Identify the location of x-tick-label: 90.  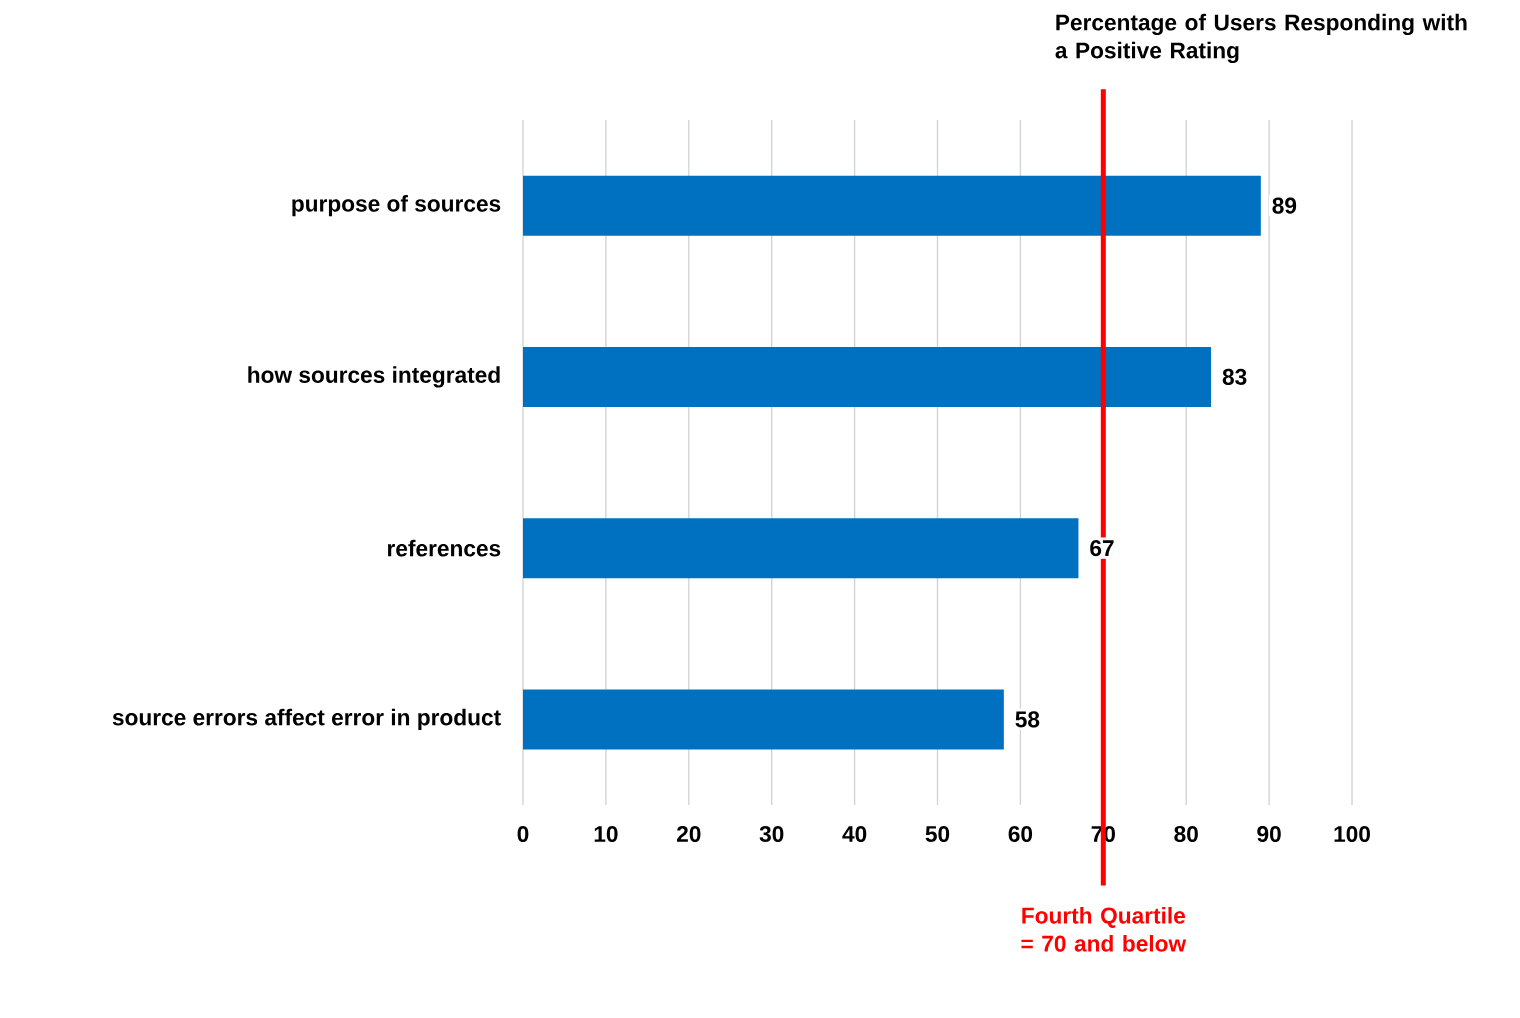
(1269, 833).